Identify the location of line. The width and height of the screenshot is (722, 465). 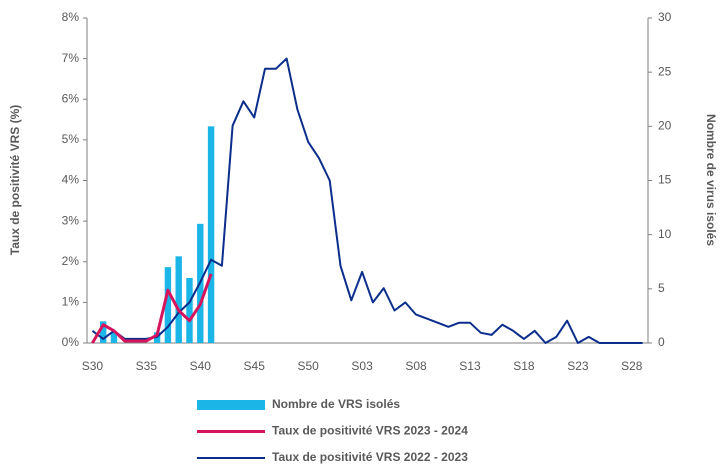
(152, 308).